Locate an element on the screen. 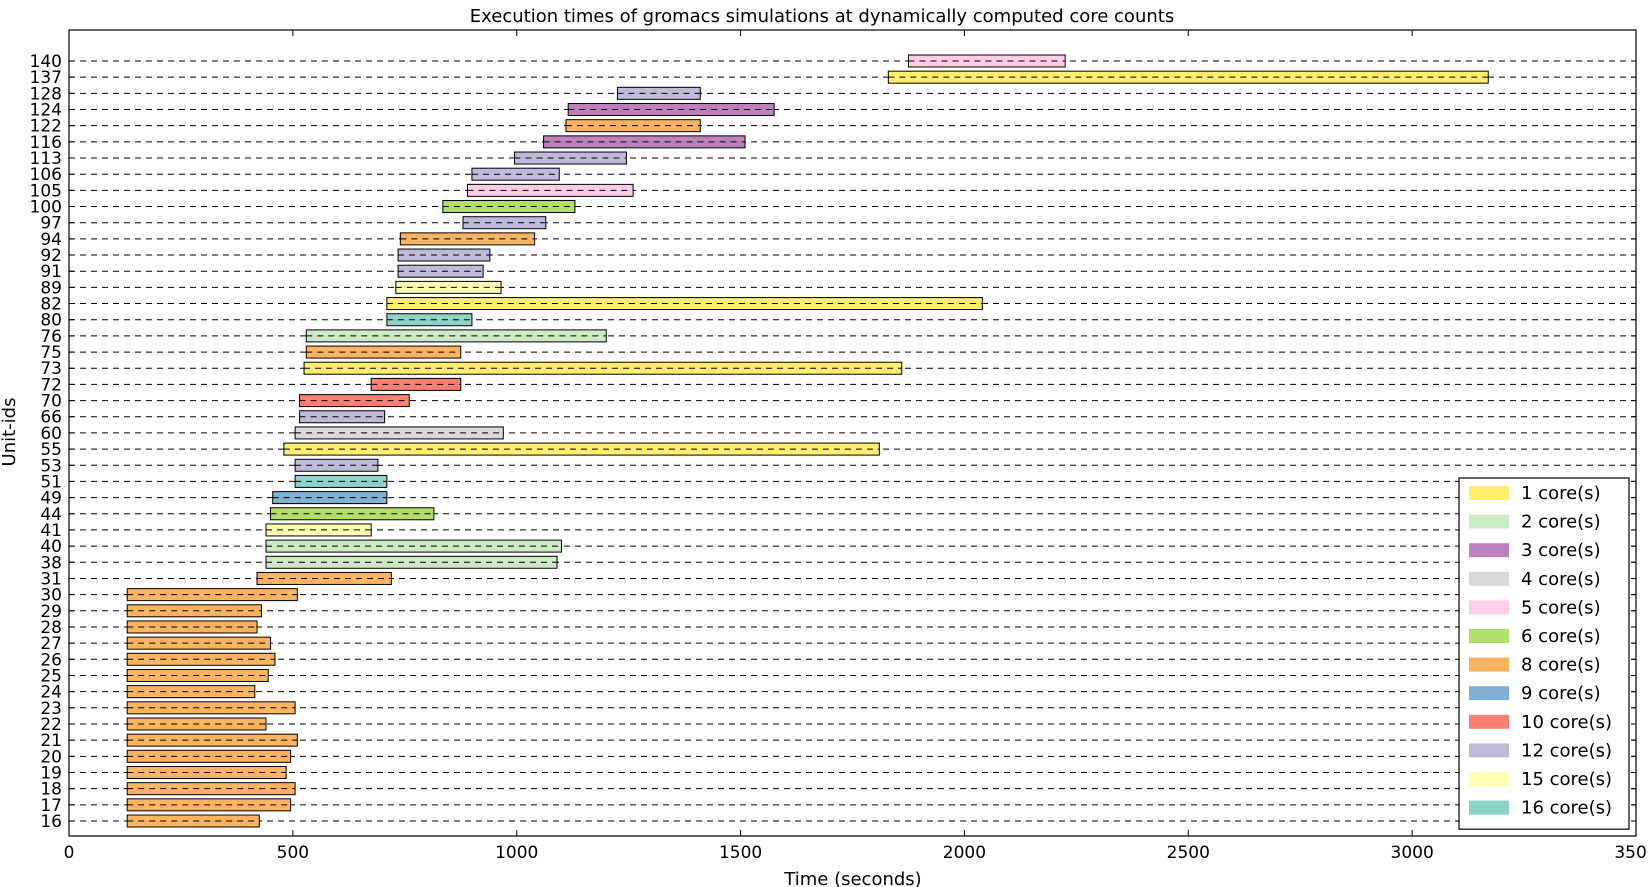 The image size is (1648, 887). legend-label: 9 core(s) is located at coordinates (1561, 693).